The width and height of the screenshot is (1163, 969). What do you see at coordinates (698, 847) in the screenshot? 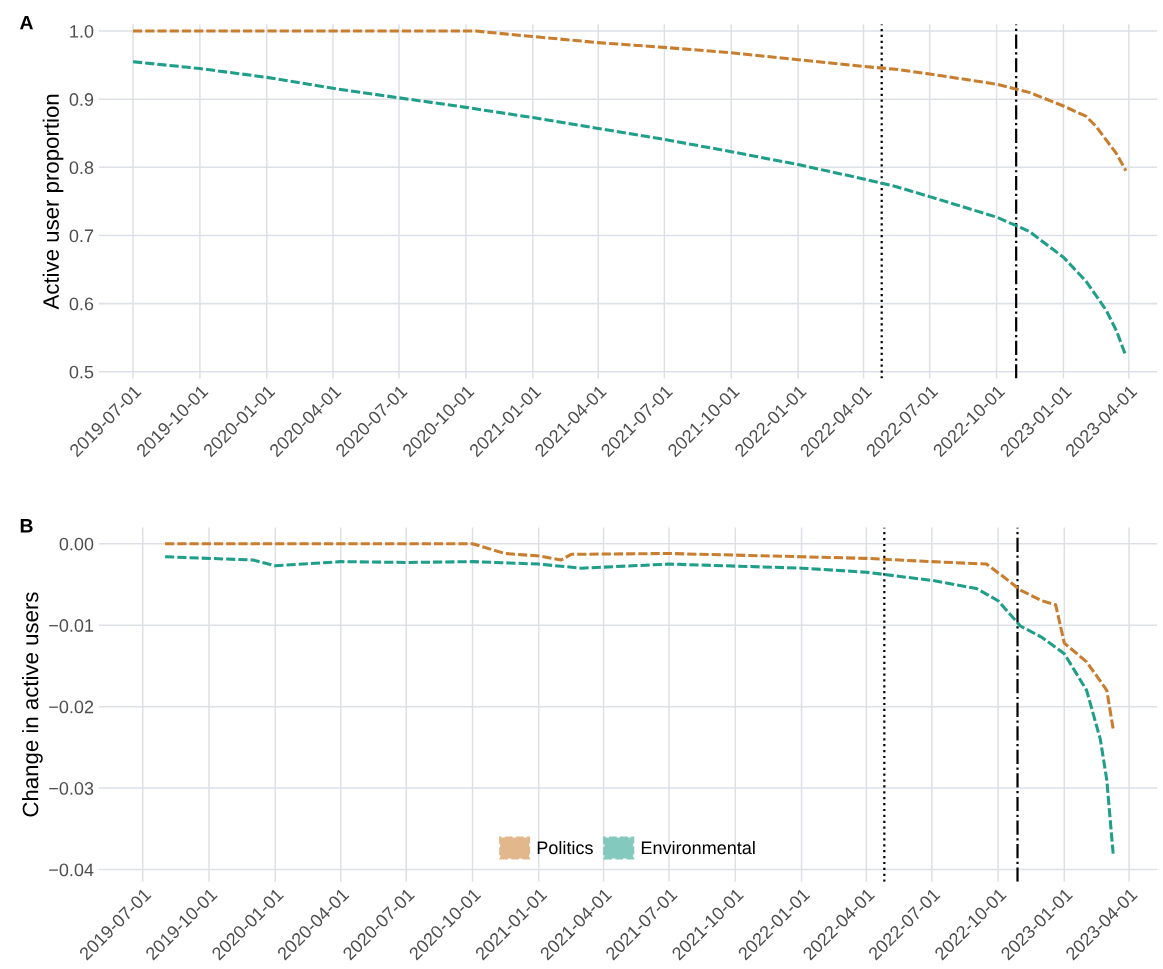
I see `legend-label: Environmental` at bounding box center [698, 847].